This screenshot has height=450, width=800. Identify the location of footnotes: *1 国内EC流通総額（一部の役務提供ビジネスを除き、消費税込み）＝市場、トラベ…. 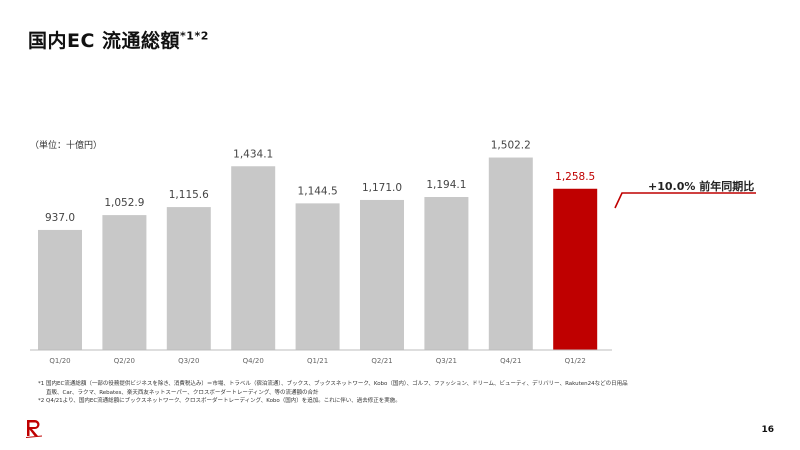
(398, 393).